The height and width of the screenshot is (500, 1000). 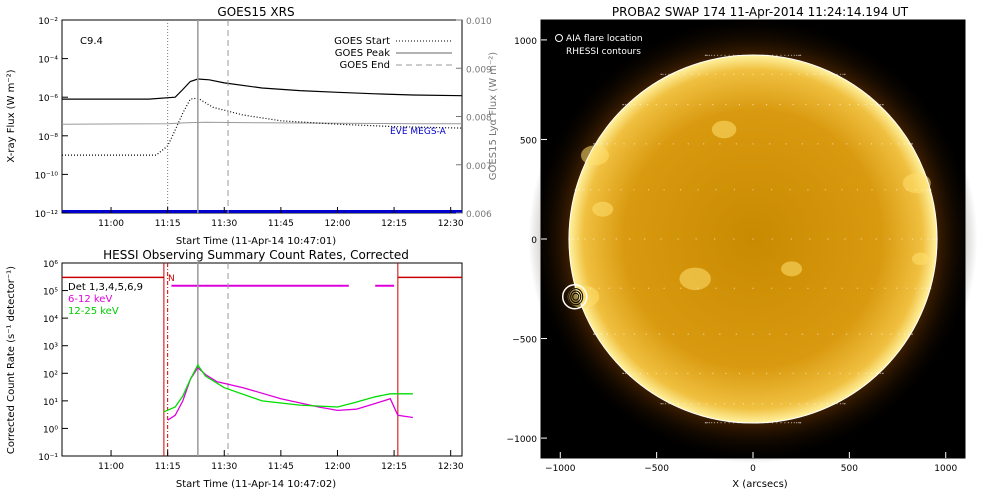 What do you see at coordinates (451, 224) in the screenshot?
I see `goes-x-tick-label: 12:30` at bounding box center [451, 224].